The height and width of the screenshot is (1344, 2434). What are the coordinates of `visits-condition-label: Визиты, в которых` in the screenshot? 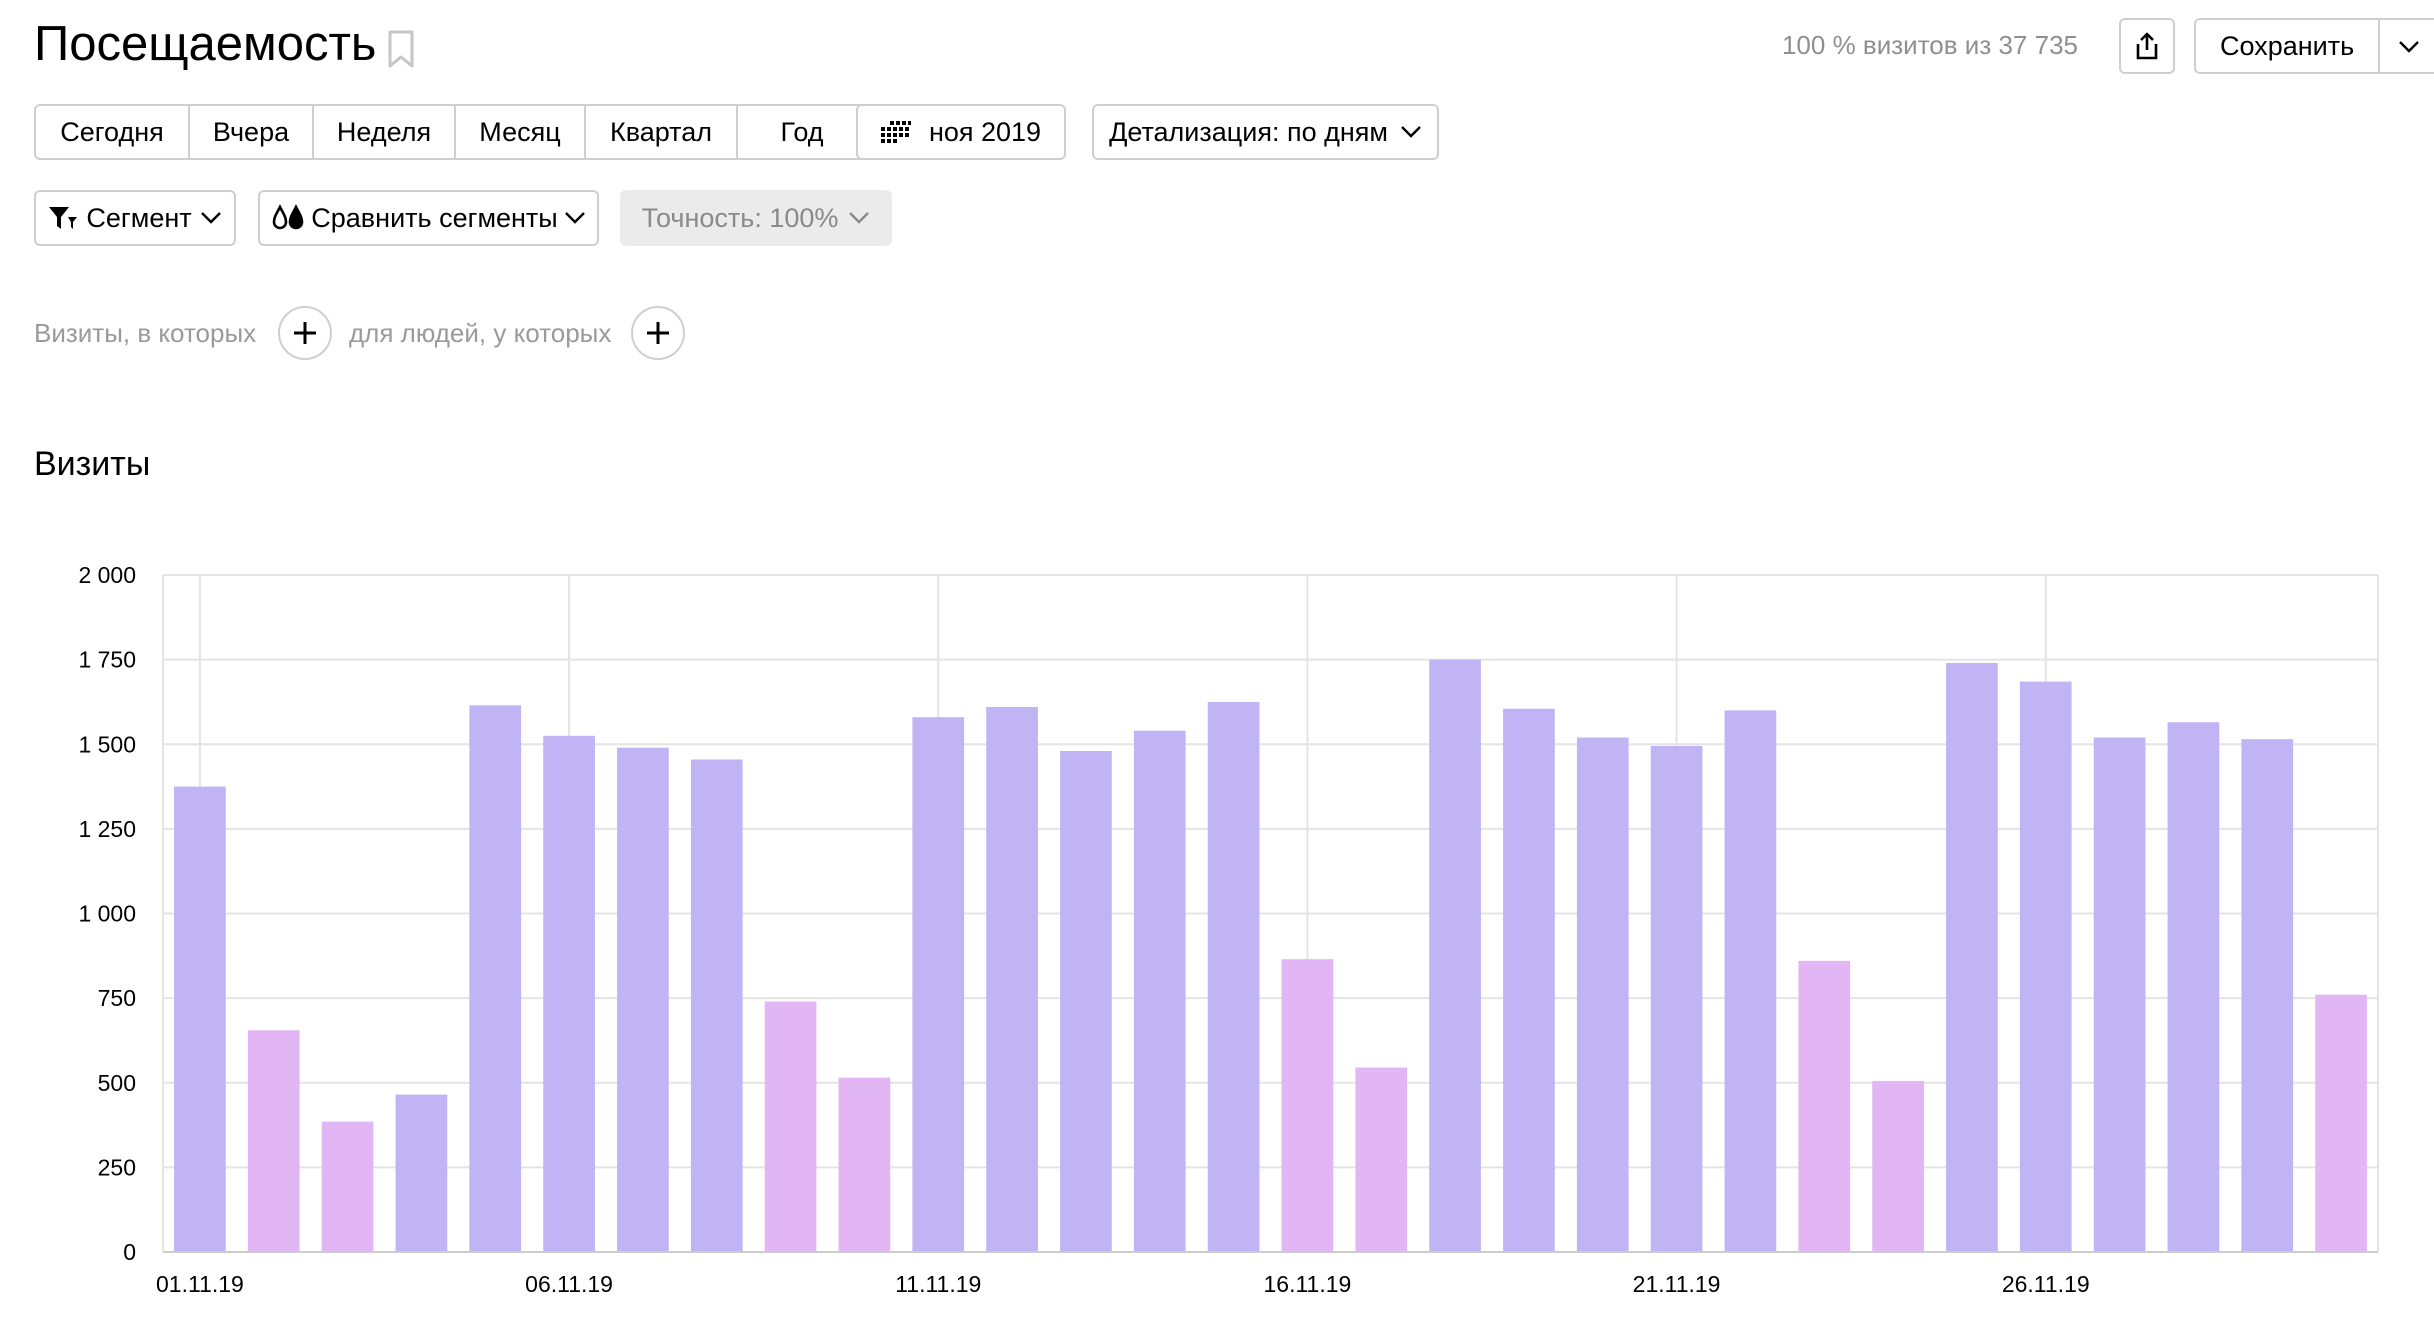 It's located at (145, 333).